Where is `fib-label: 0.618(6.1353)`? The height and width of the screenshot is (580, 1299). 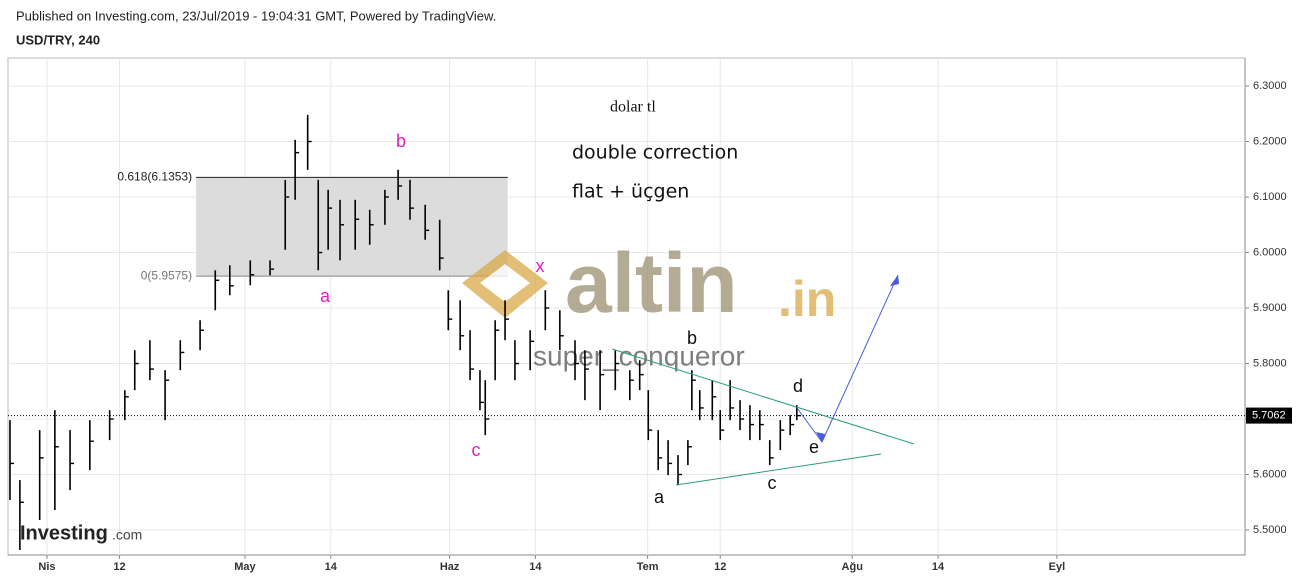 fib-label: 0.618(6.1353) is located at coordinates (154, 177).